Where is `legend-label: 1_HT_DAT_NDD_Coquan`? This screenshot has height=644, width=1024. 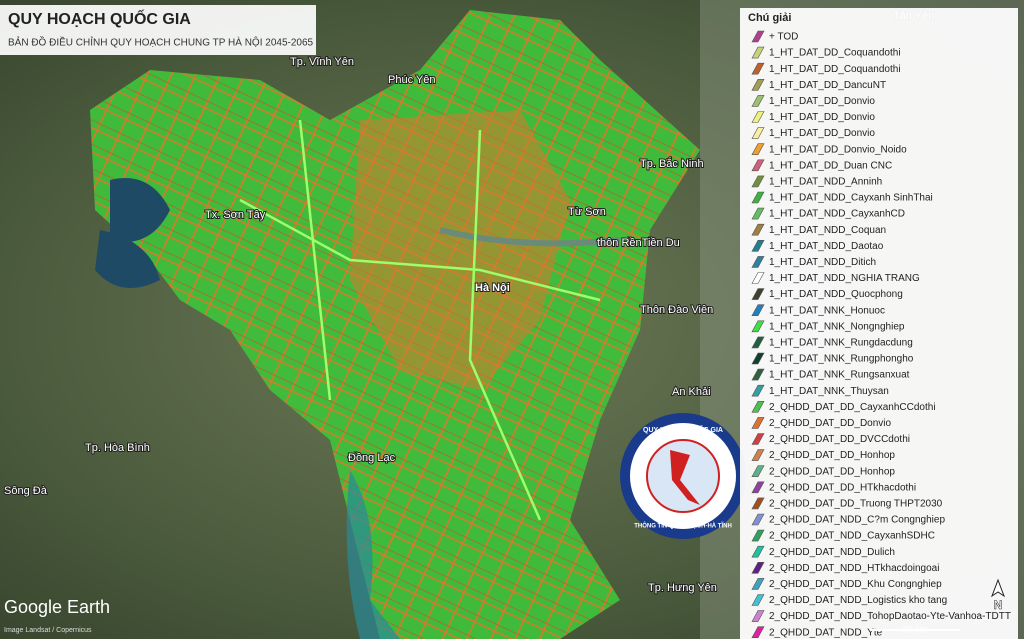
legend-label: 1_HT_DAT_NDD_Coquan is located at coordinates (827, 230).